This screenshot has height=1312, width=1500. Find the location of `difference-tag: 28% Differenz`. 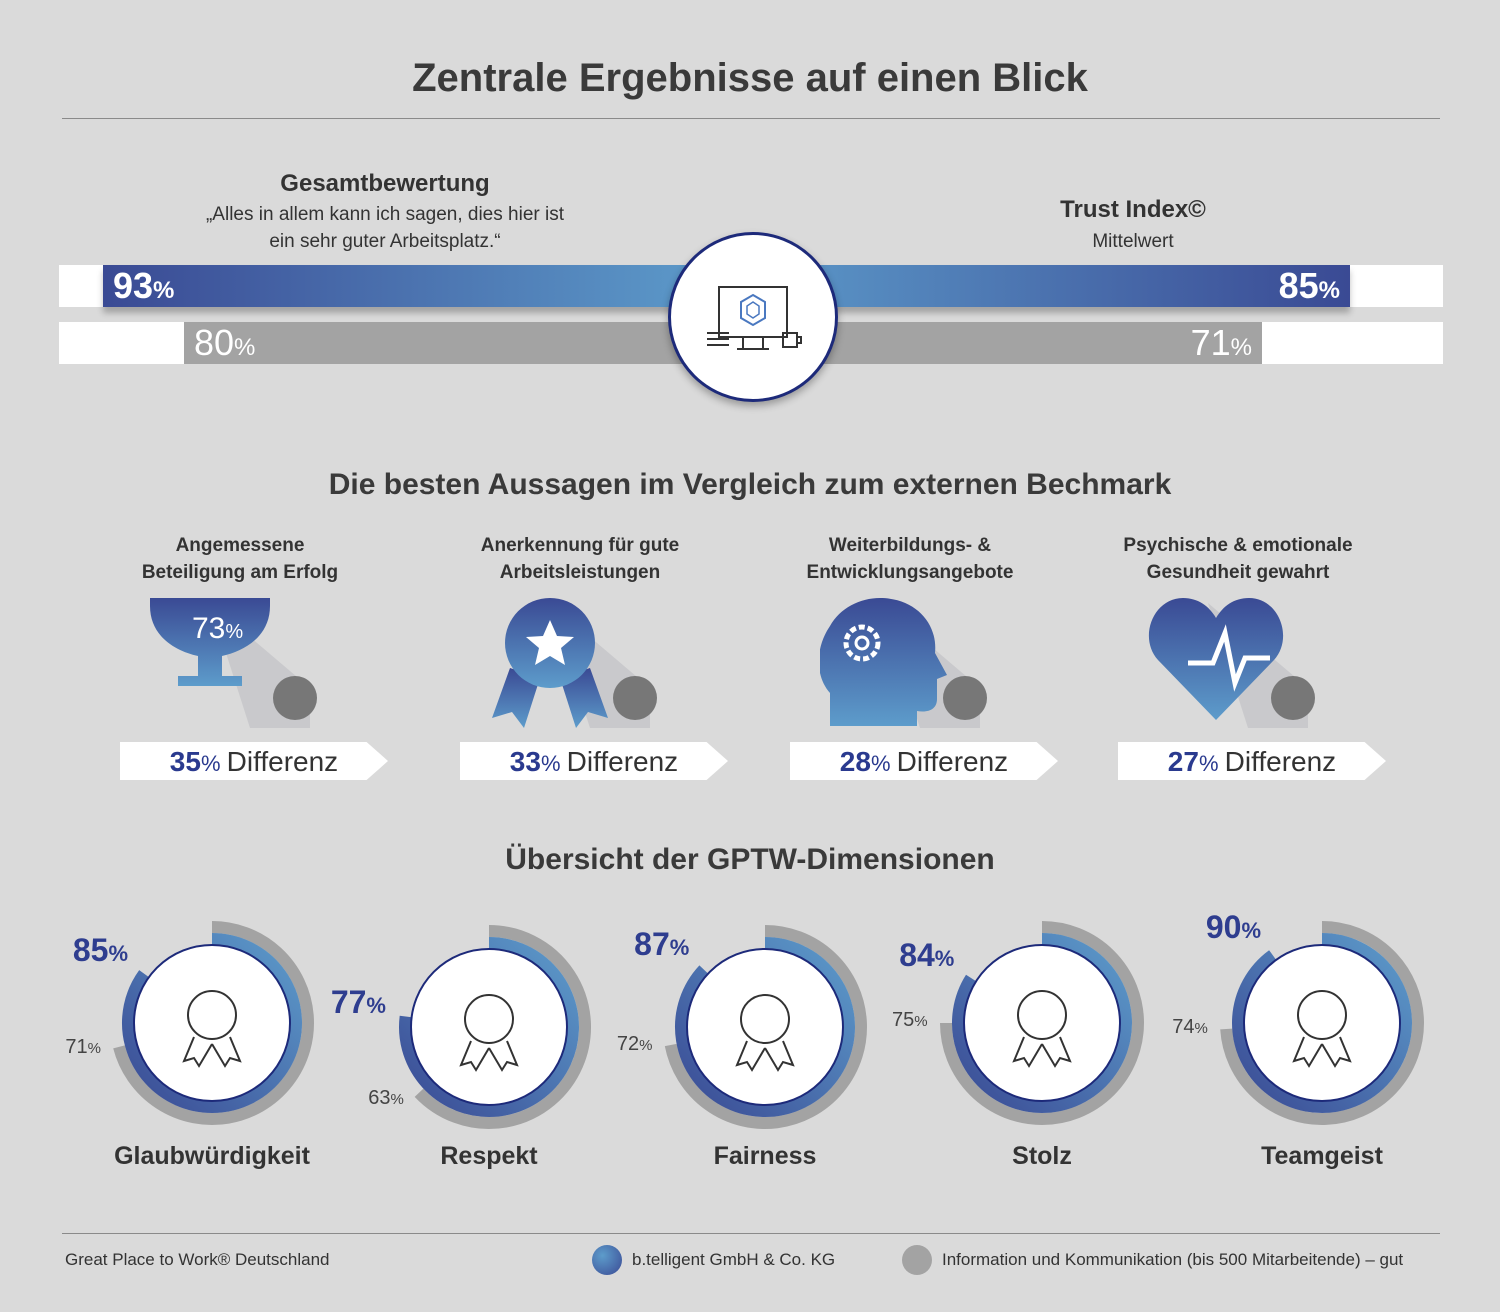

difference-tag: 28% Differenz is located at coordinates (924, 761).